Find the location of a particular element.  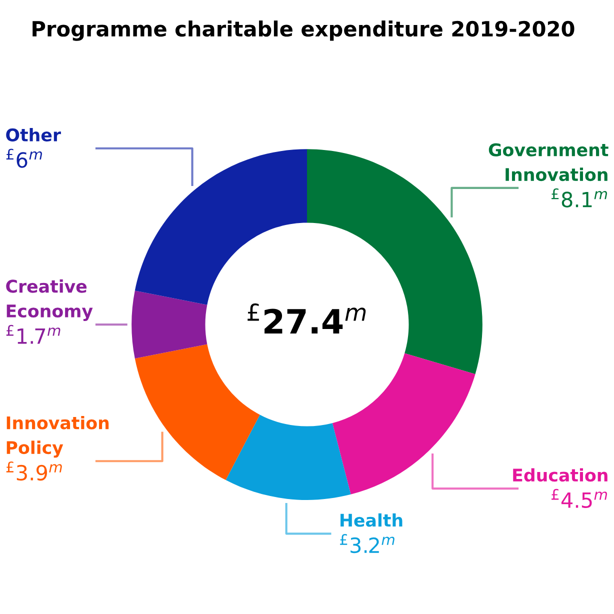

text: $^{£}$27.4$^{m}$ is located at coordinates (307, 318).